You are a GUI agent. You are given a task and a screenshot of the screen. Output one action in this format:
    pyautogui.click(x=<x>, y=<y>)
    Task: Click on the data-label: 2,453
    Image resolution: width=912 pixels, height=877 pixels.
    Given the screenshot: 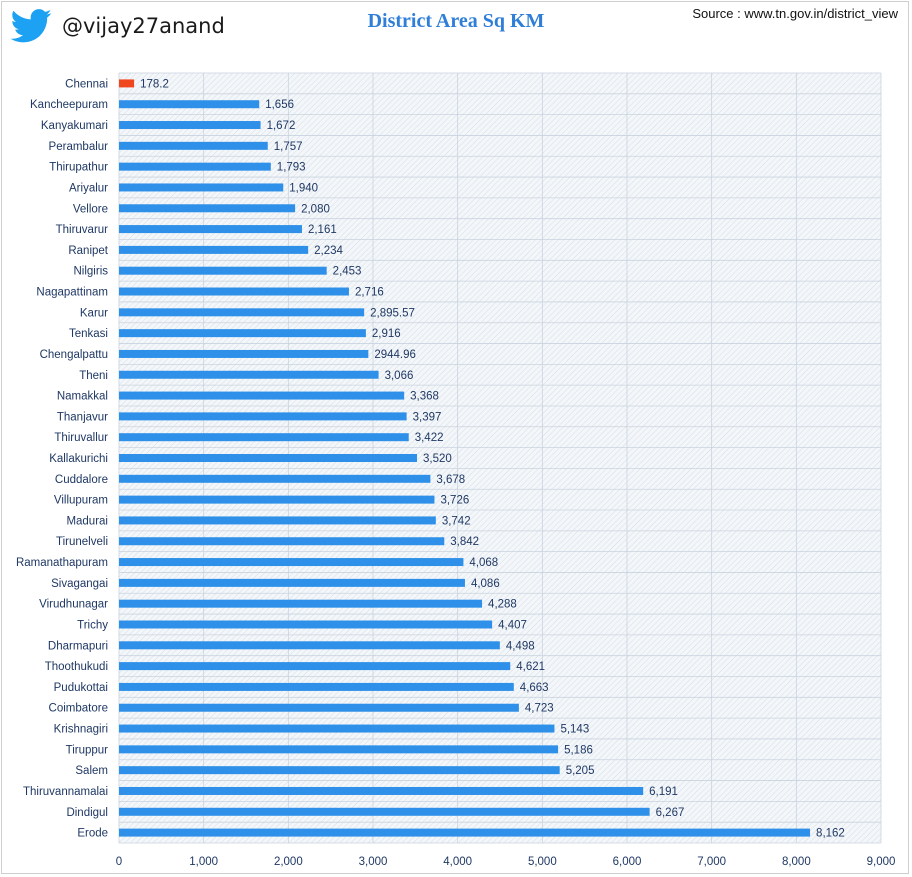 What is the action you would take?
    pyautogui.click(x=347, y=272)
    